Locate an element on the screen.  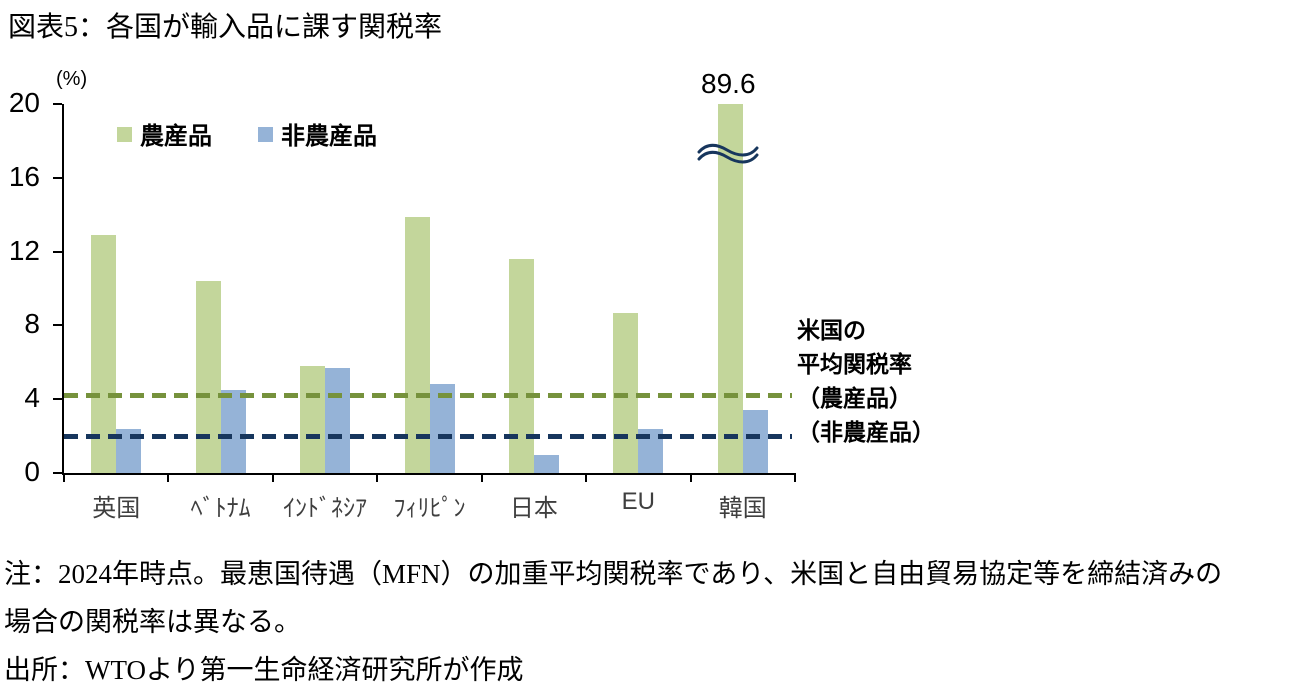
legend-swatch-agri-icon is located at coordinates (124, 134).